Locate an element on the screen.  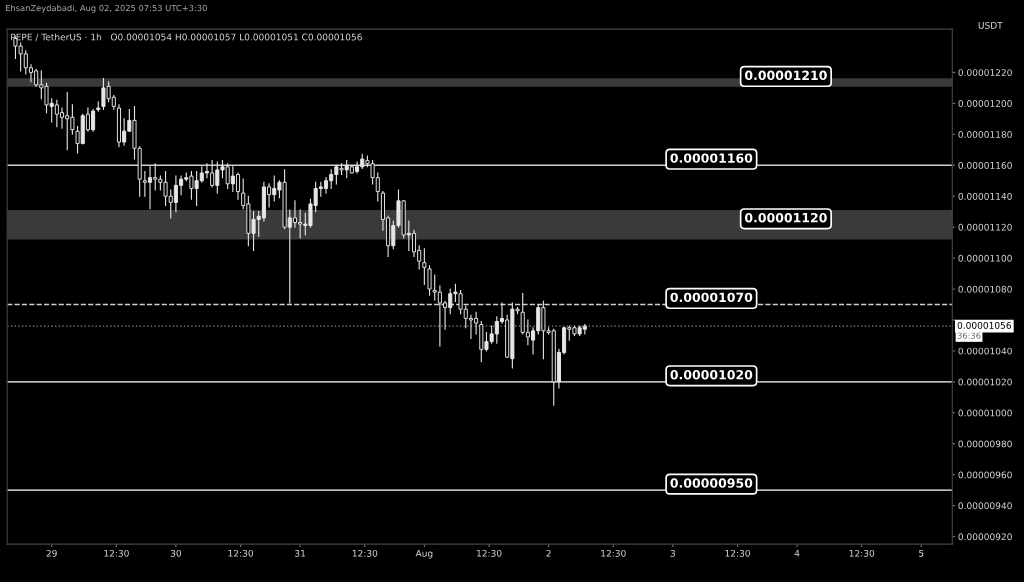
y-tick-label: 0.00001180 is located at coordinates (985, 134).